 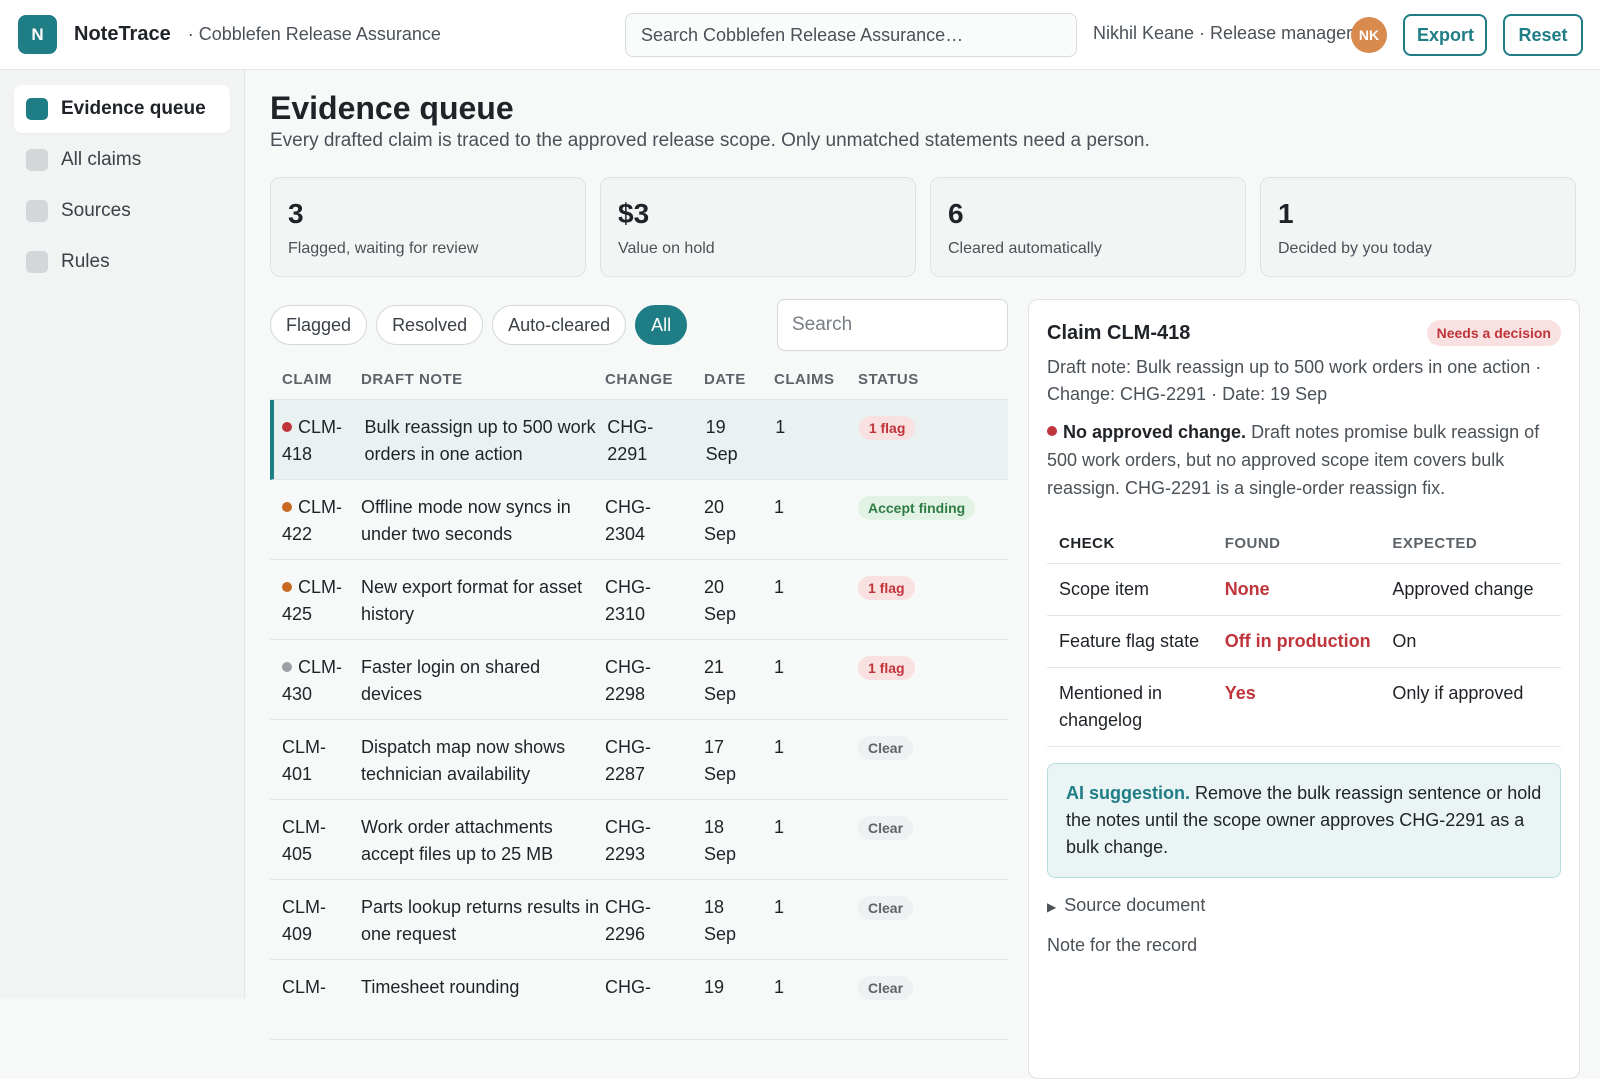 What do you see at coordinates (804, 379) in the screenshot?
I see `col-claims: CLAIMS` at bounding box center [804, 379].